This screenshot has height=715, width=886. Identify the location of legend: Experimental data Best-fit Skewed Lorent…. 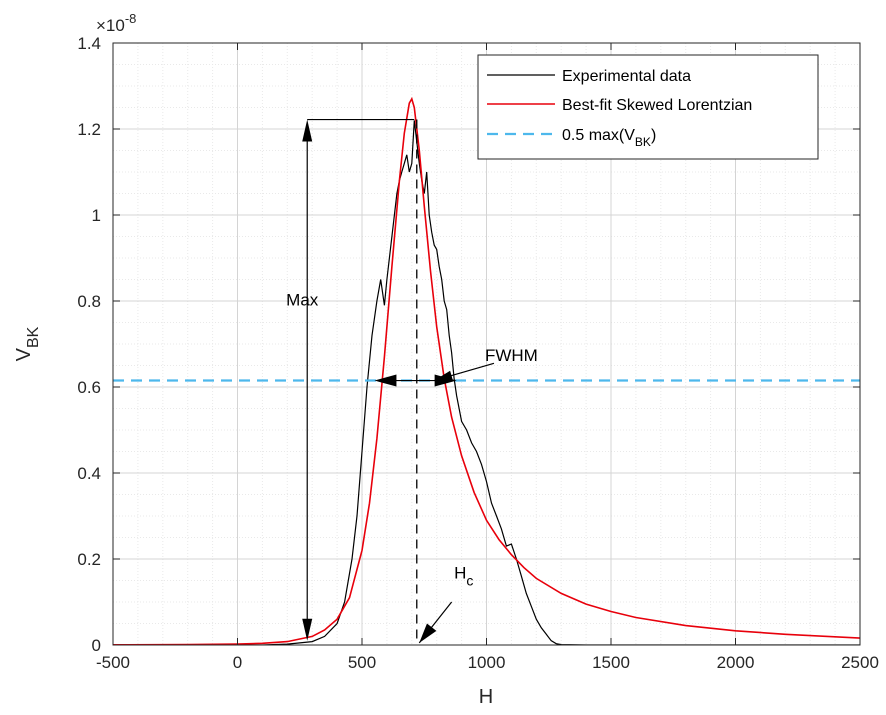
(648, 107).